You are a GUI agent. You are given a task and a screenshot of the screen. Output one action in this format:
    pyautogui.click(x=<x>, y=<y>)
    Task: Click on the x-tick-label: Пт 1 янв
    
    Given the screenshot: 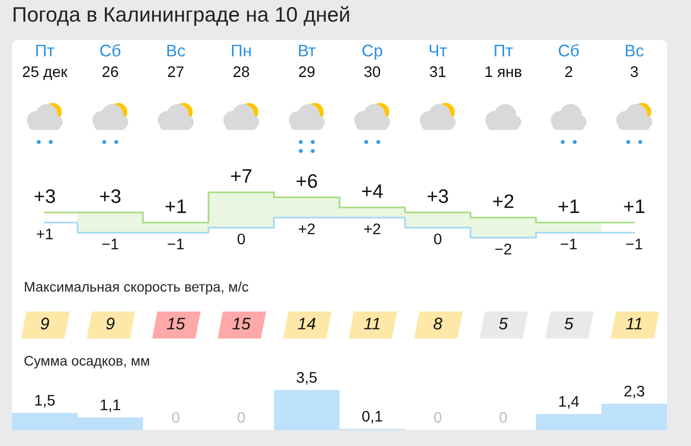 What is the action you would take?
    pyautogui.click(x=504, y=60)
    